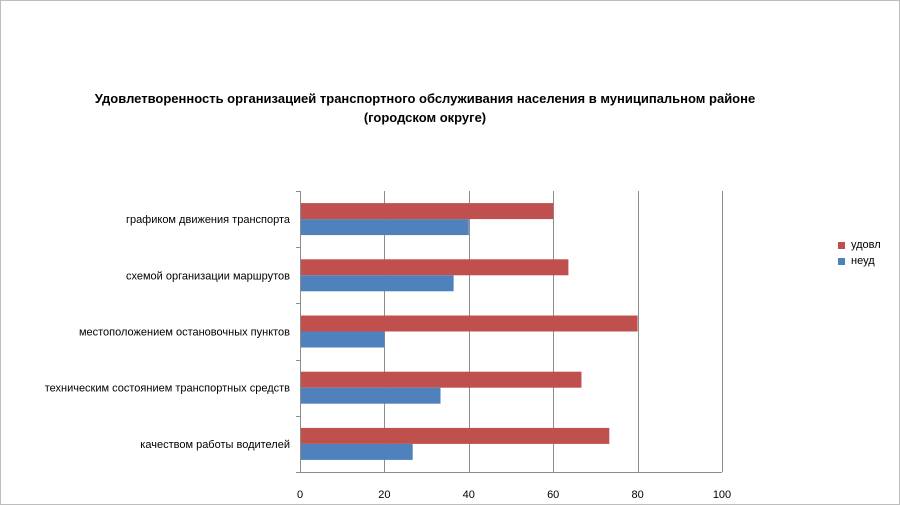  What do you see at coordinates (841, 245) in the screenshot?
I see `legend-swatch-udovl` at bounding box center [841, 245].